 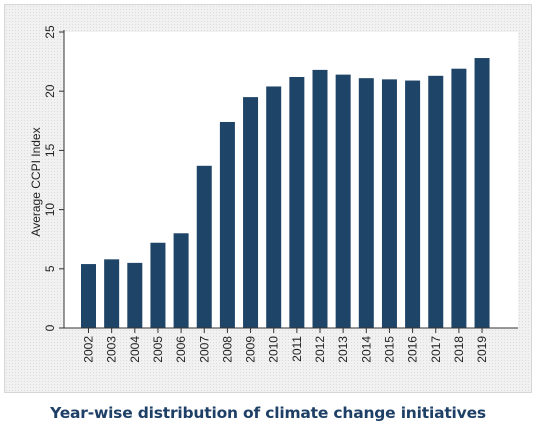 What do you see at coordinates (436, 349) in the screenshot?
I see `x-tick-label-2017: 2017` at bounding box center [436, 349].